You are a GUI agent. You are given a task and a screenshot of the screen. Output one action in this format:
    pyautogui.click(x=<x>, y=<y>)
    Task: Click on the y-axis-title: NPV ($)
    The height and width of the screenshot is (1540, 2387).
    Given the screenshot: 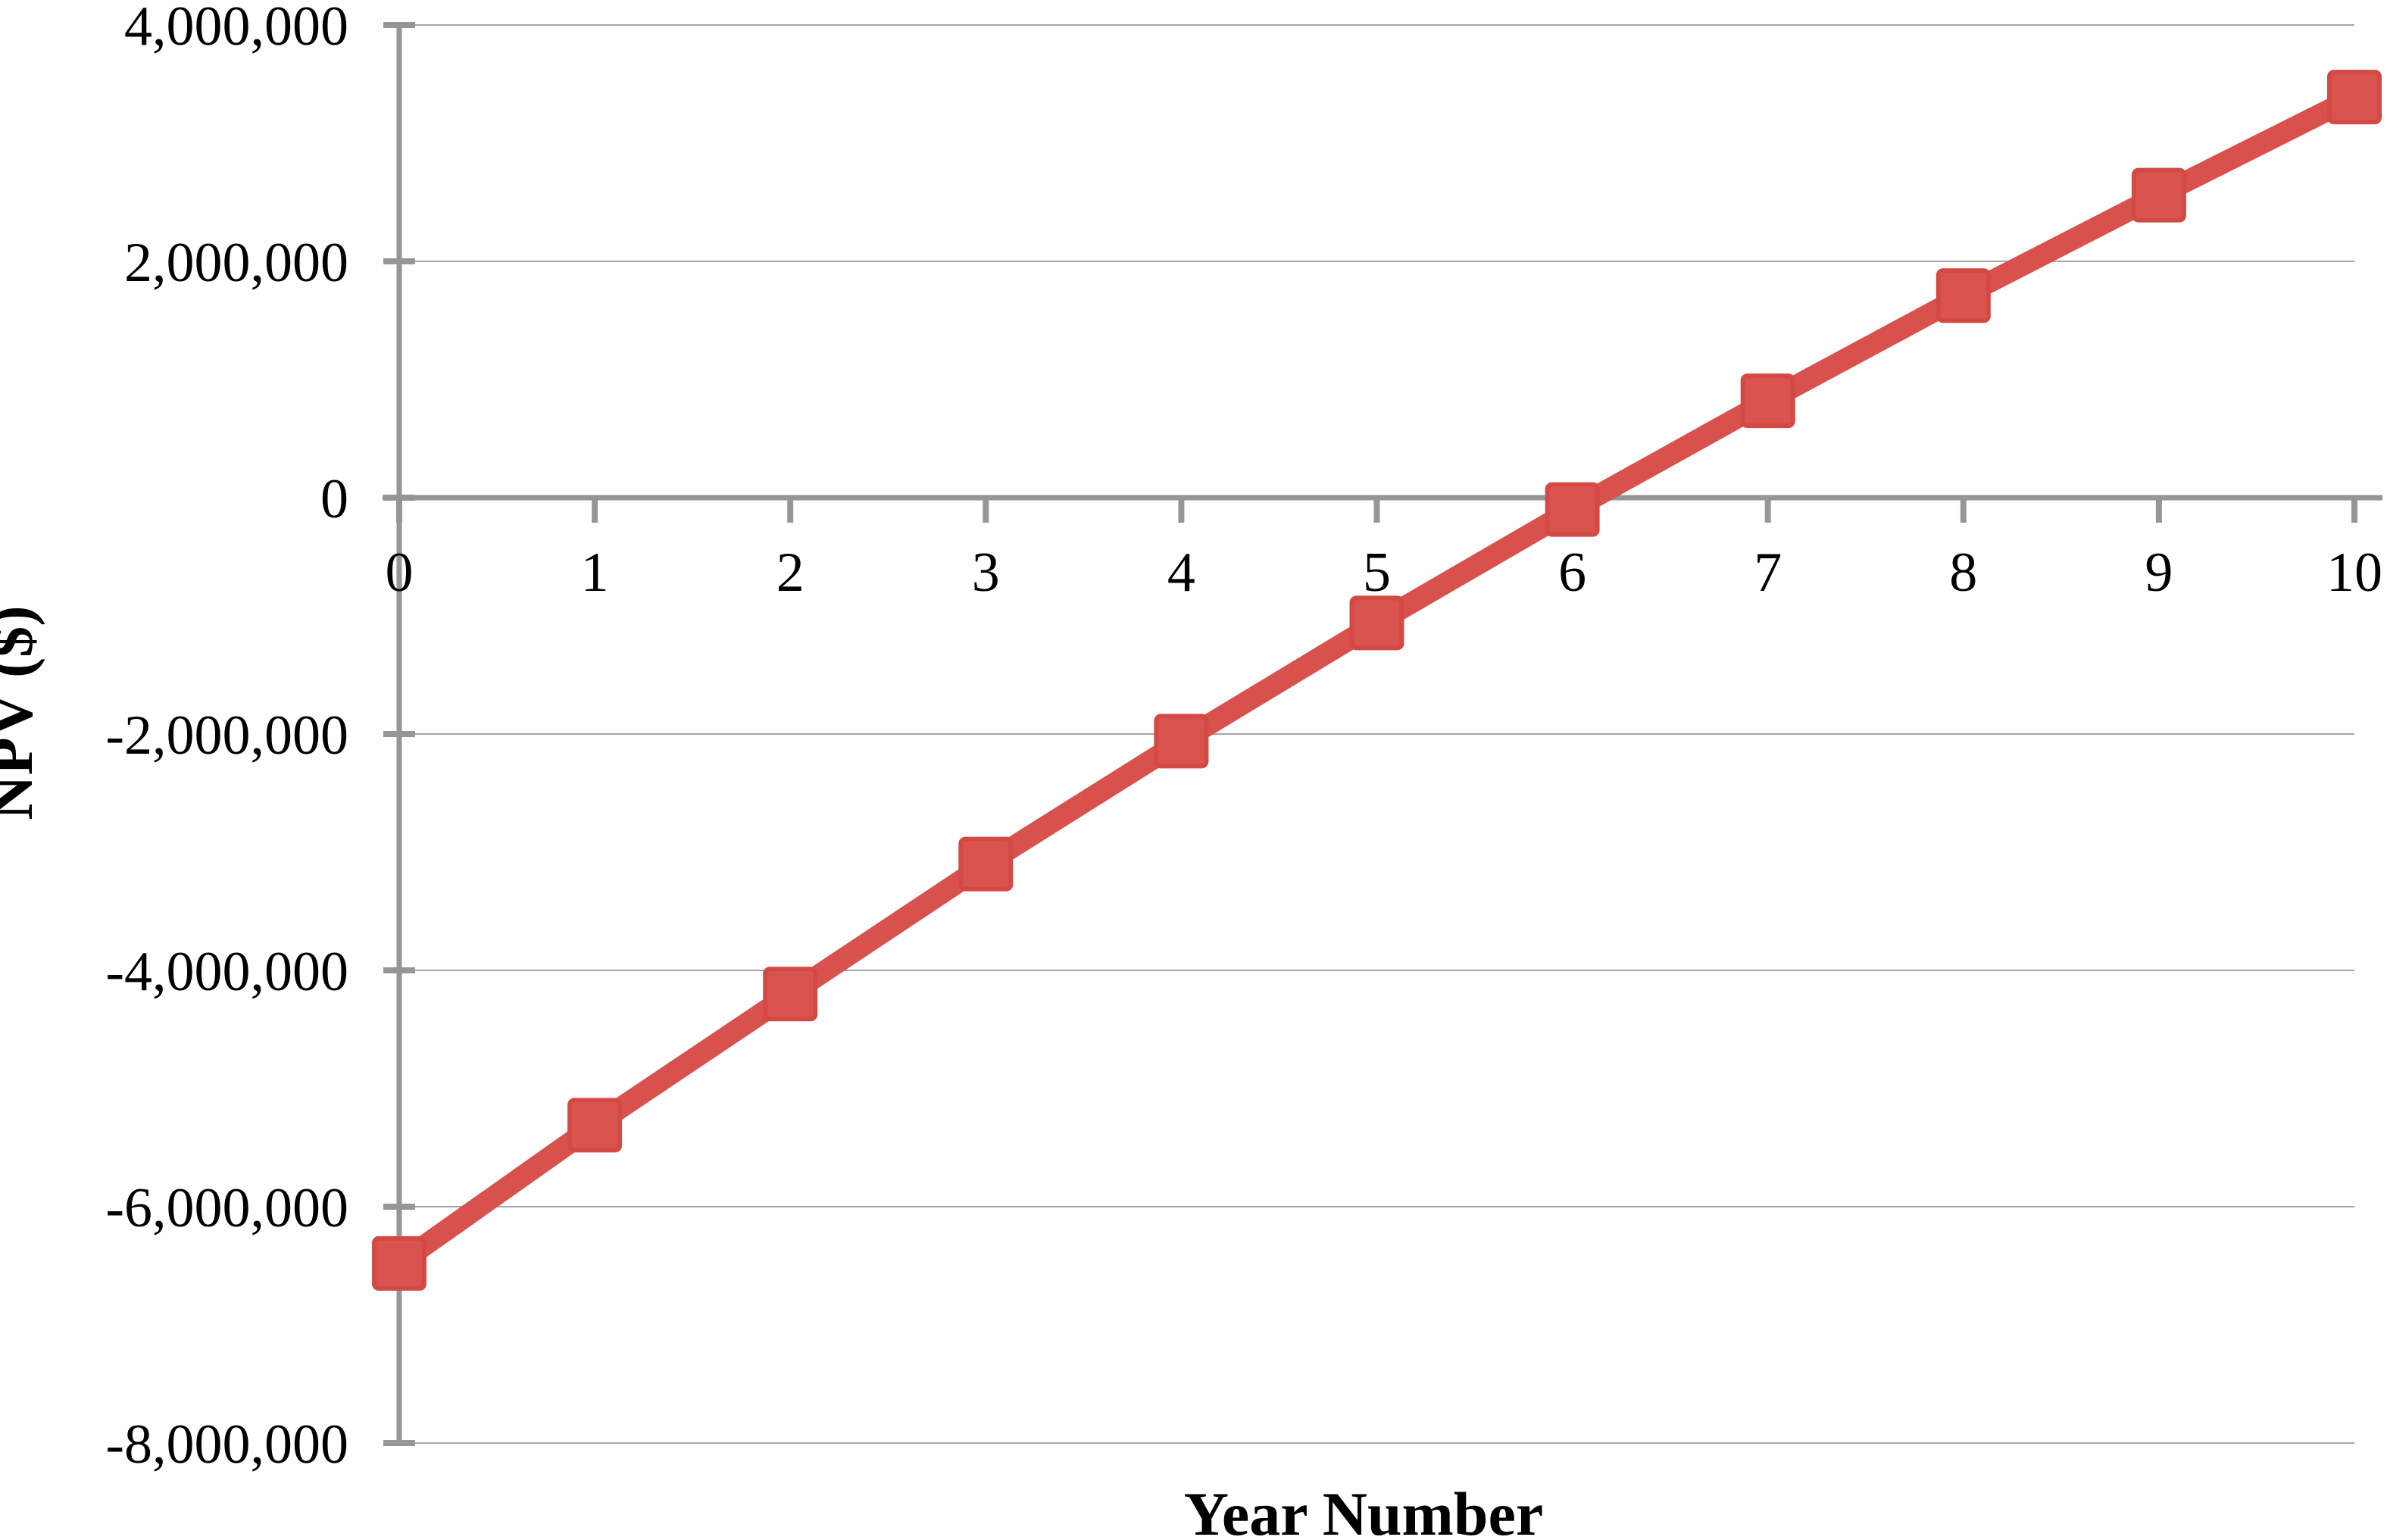 What is the action you would take?
    pyautogui.click(x=22, y=712)
    